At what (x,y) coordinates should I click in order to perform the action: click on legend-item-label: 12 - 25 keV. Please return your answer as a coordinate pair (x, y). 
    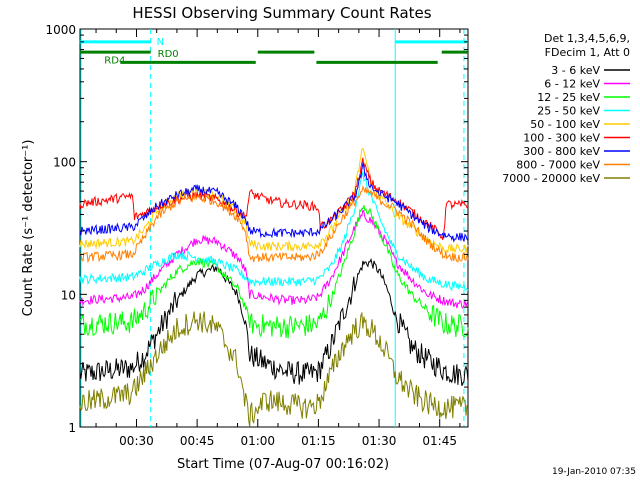
    Looking at the image, I should click on (568, 97).